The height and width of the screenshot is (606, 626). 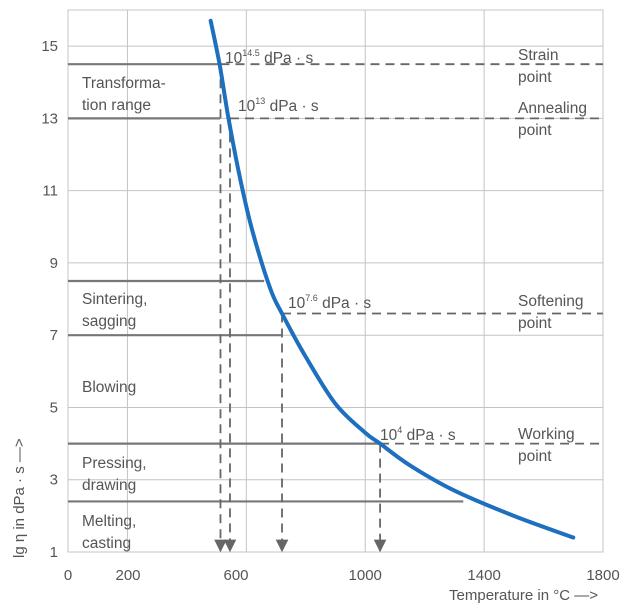 I want to click on x-tick-label: 600, so click(x=235, y=575).